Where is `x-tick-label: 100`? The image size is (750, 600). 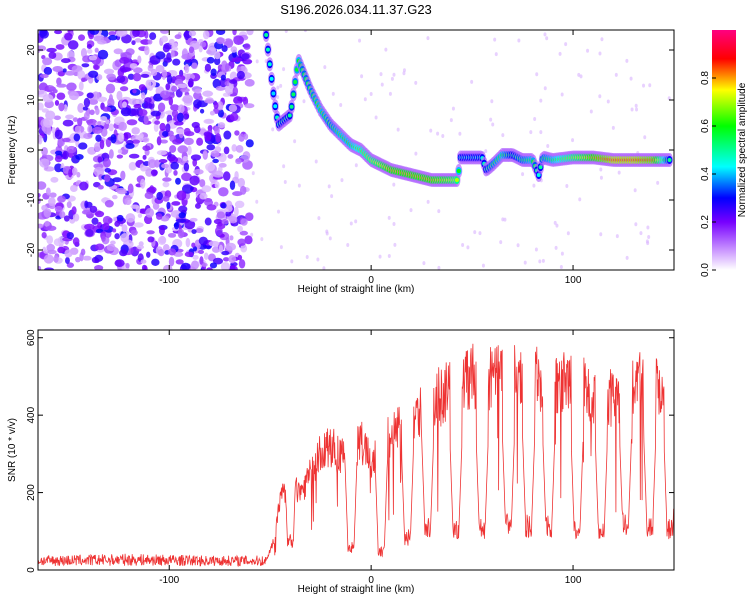
x-tick-label: 100 is located at coordinates (573, 280).